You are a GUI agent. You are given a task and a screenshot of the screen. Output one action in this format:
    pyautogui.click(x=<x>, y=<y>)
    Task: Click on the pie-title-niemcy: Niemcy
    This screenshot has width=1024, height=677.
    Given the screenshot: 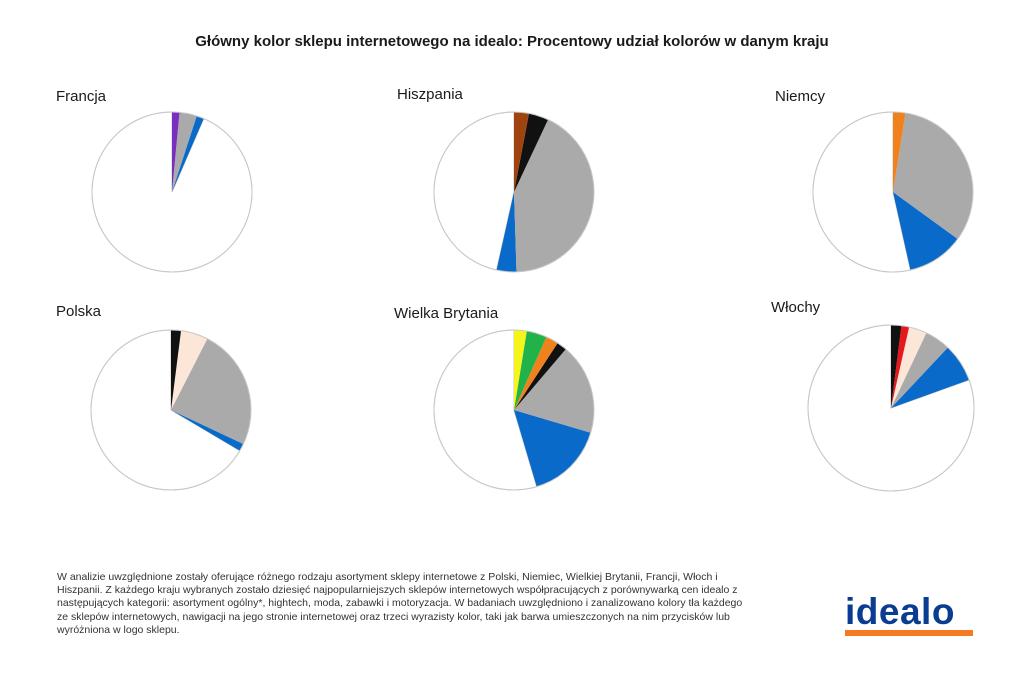 What is the action you would take?
    pyautogui.click(x=800, y=96)
    